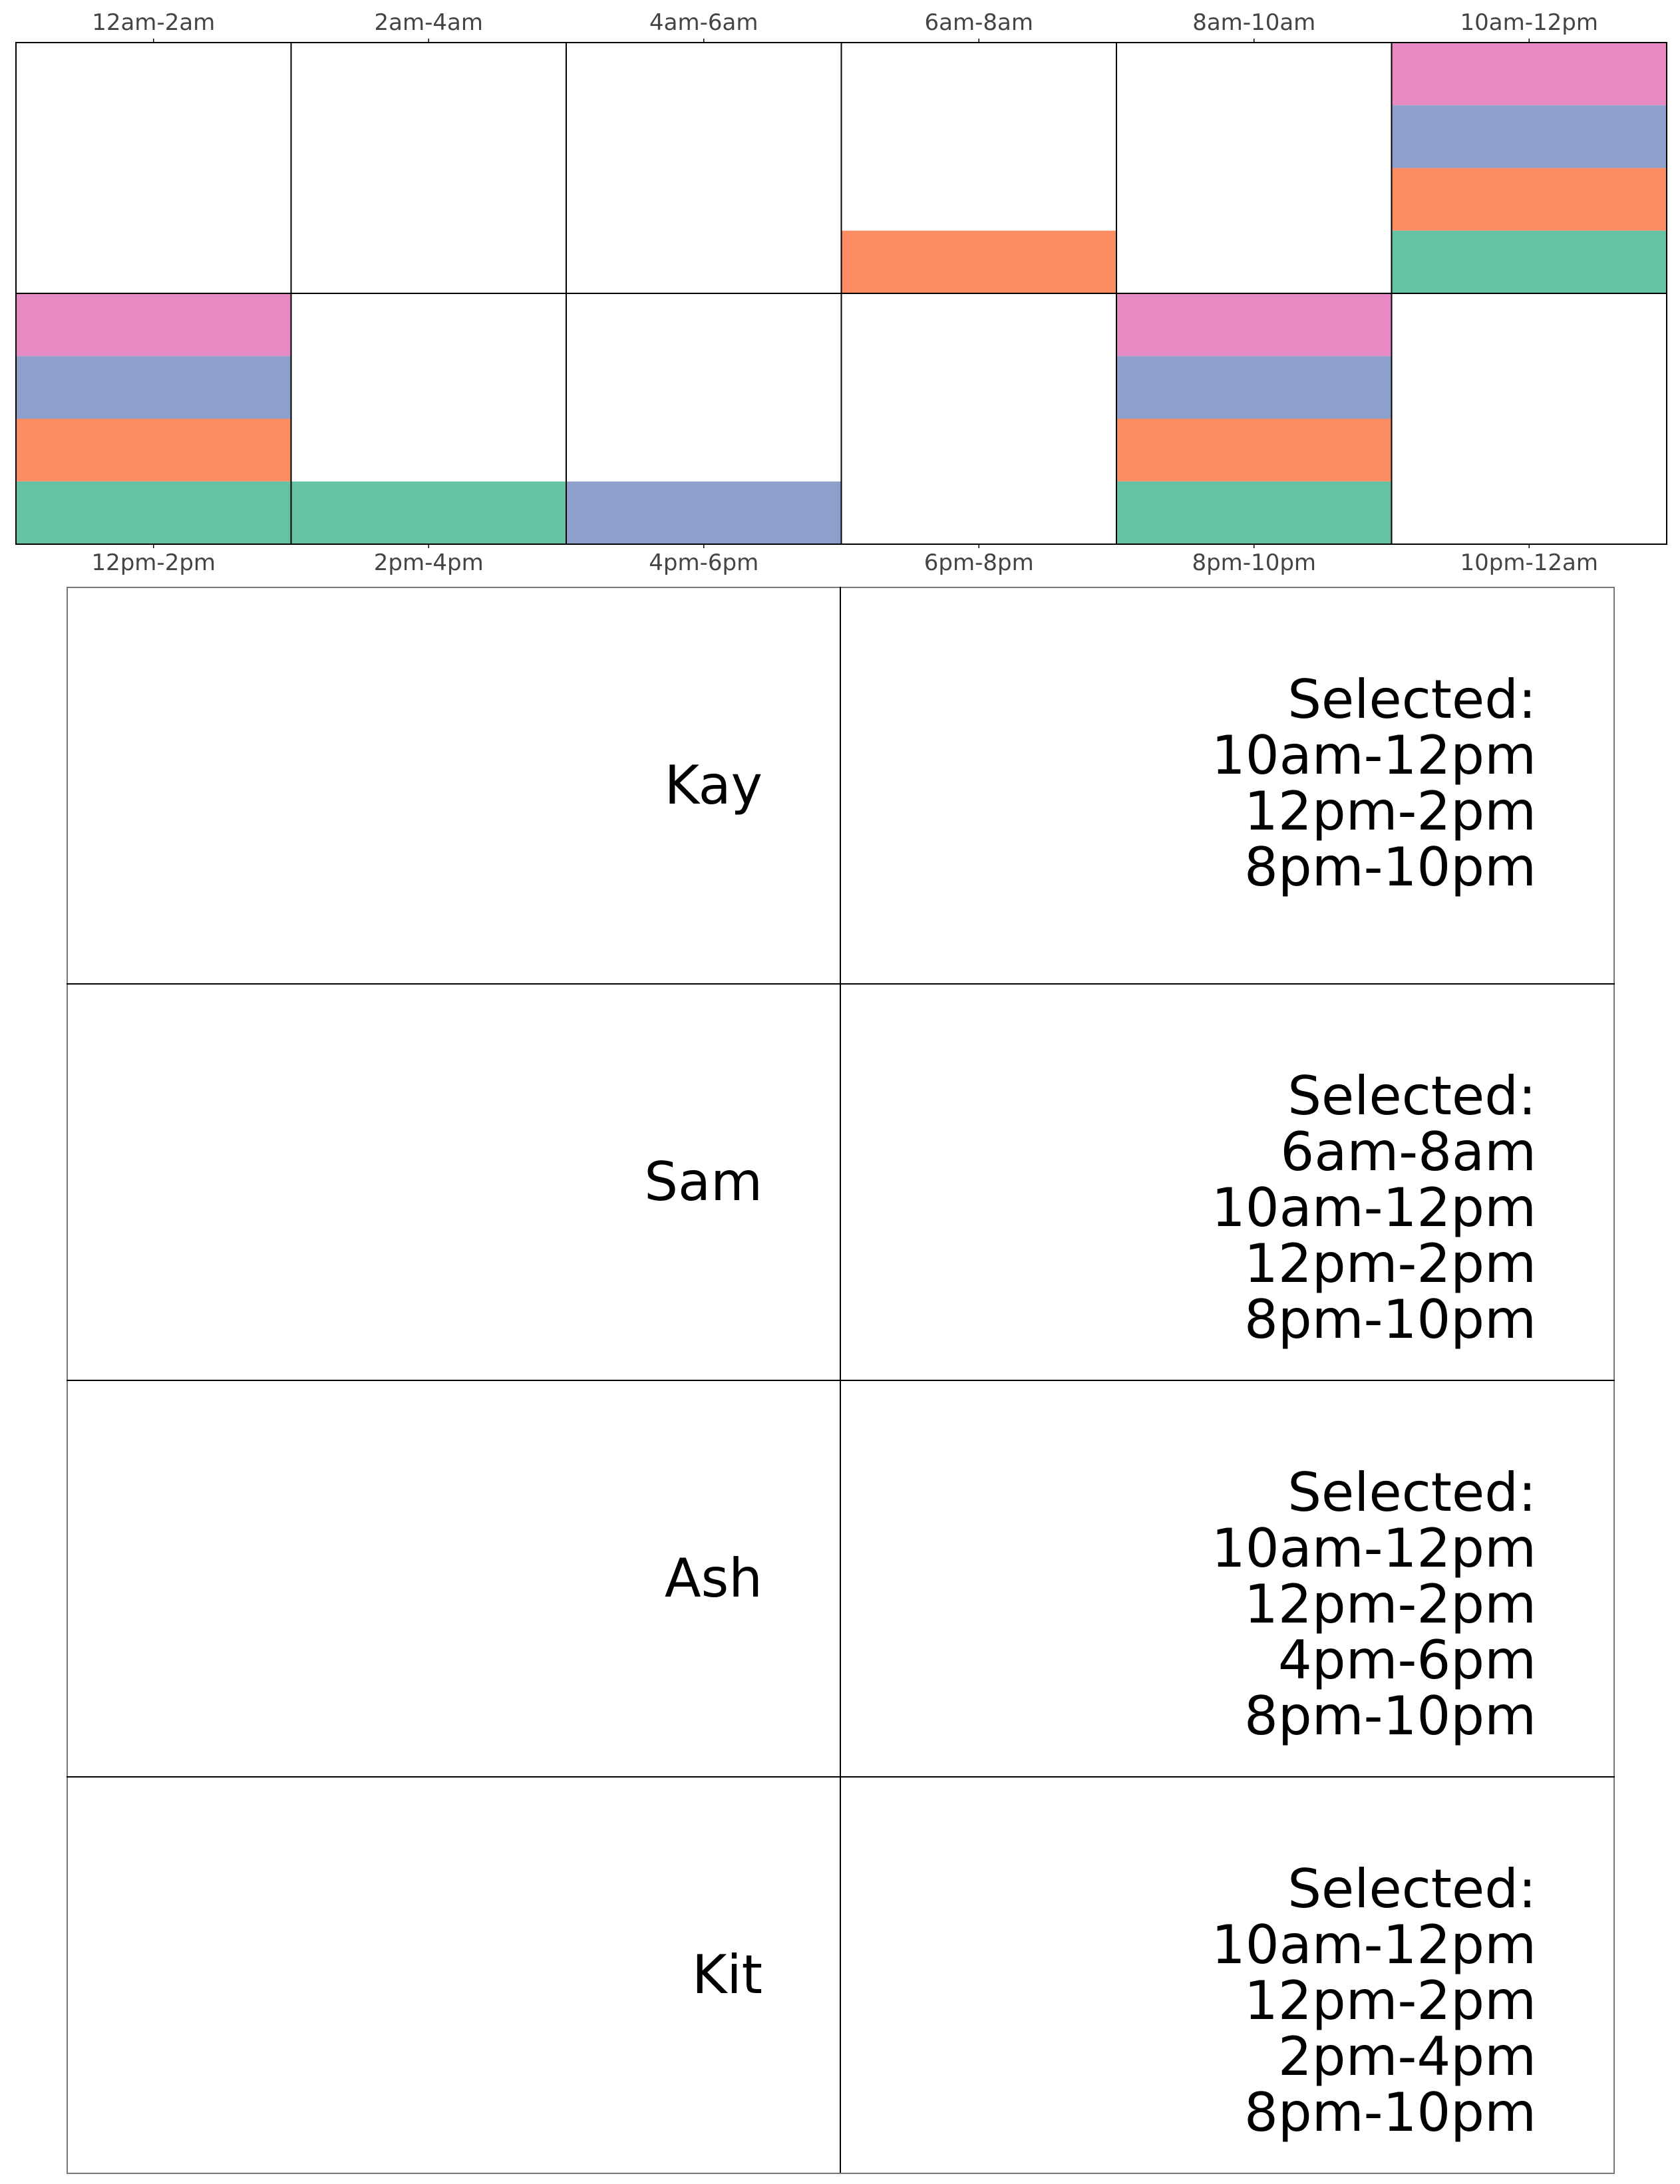  What do you see at coordinates (1254, 168) in the screenshot?
I see `time-slot-cell-8am-10am` at bounding box center [1254, 168].